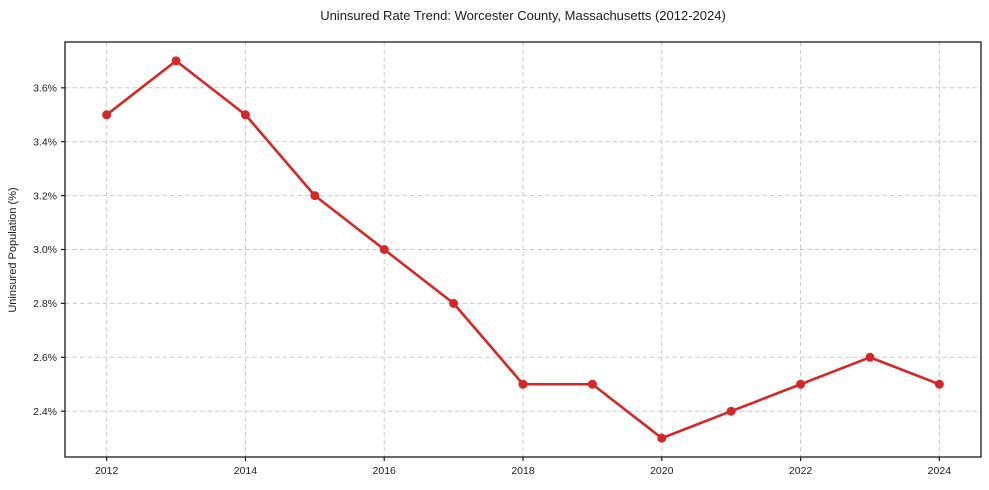  What do you see at coordinates (801, 471) in the screenshot?
I see `x-tick-label: 2022` at bounding box center [801, 471].